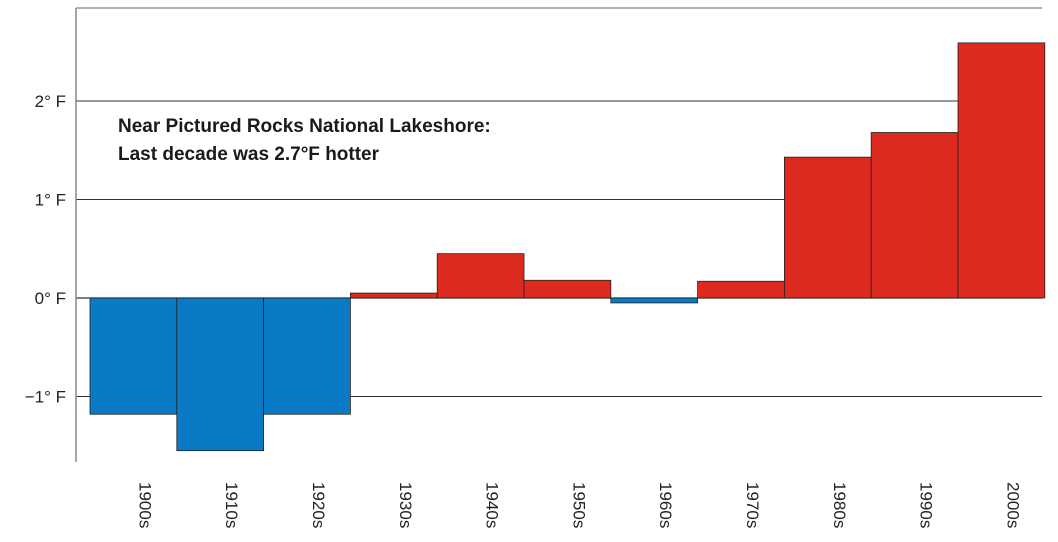  Describe the element at coordinates (45, 249) in the screenshot. I see `y-tick-labels: −1° F 0° F 1° F 2° F` at that location.